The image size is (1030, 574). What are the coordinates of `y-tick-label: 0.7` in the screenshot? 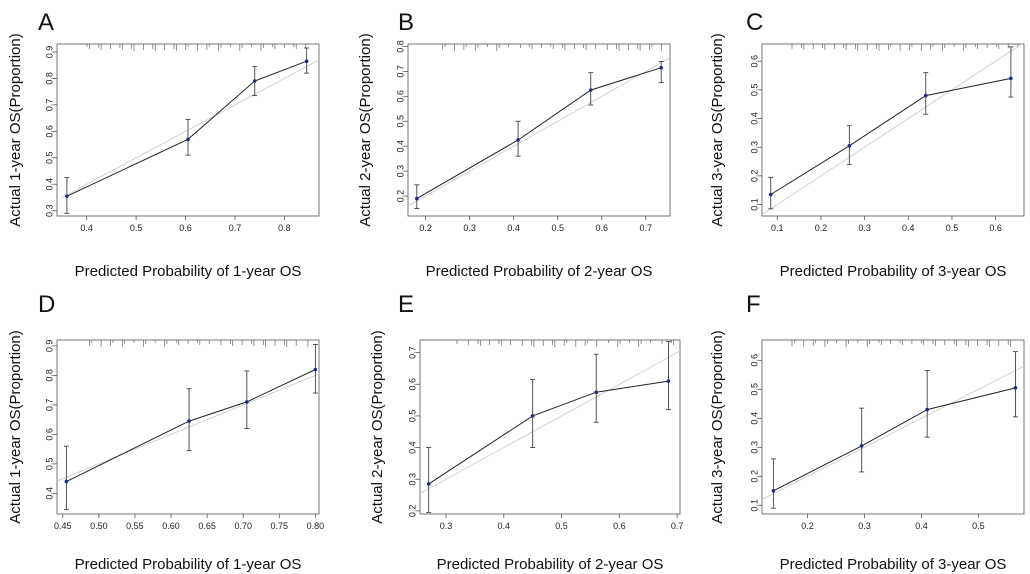 It's located at (49, 405).